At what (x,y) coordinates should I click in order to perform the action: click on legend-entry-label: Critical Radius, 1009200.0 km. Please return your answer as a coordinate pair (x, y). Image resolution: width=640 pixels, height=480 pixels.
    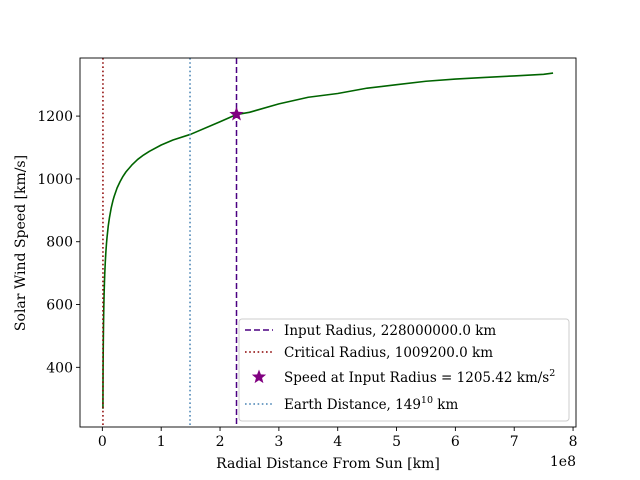
    Looking at the image, I should click on (388, 353).